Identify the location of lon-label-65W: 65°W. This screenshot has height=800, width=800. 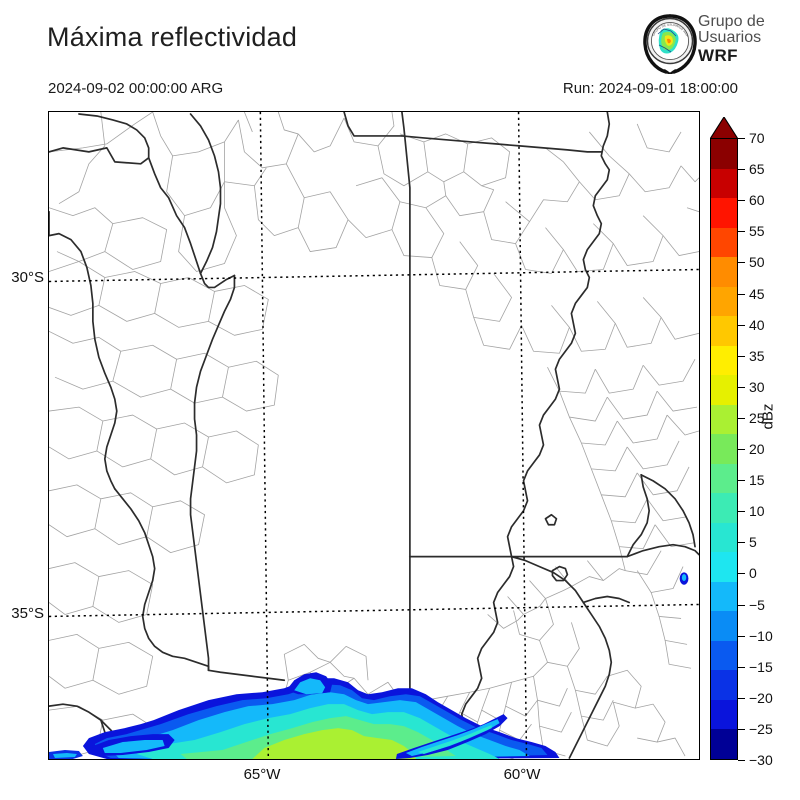
(262, 774).